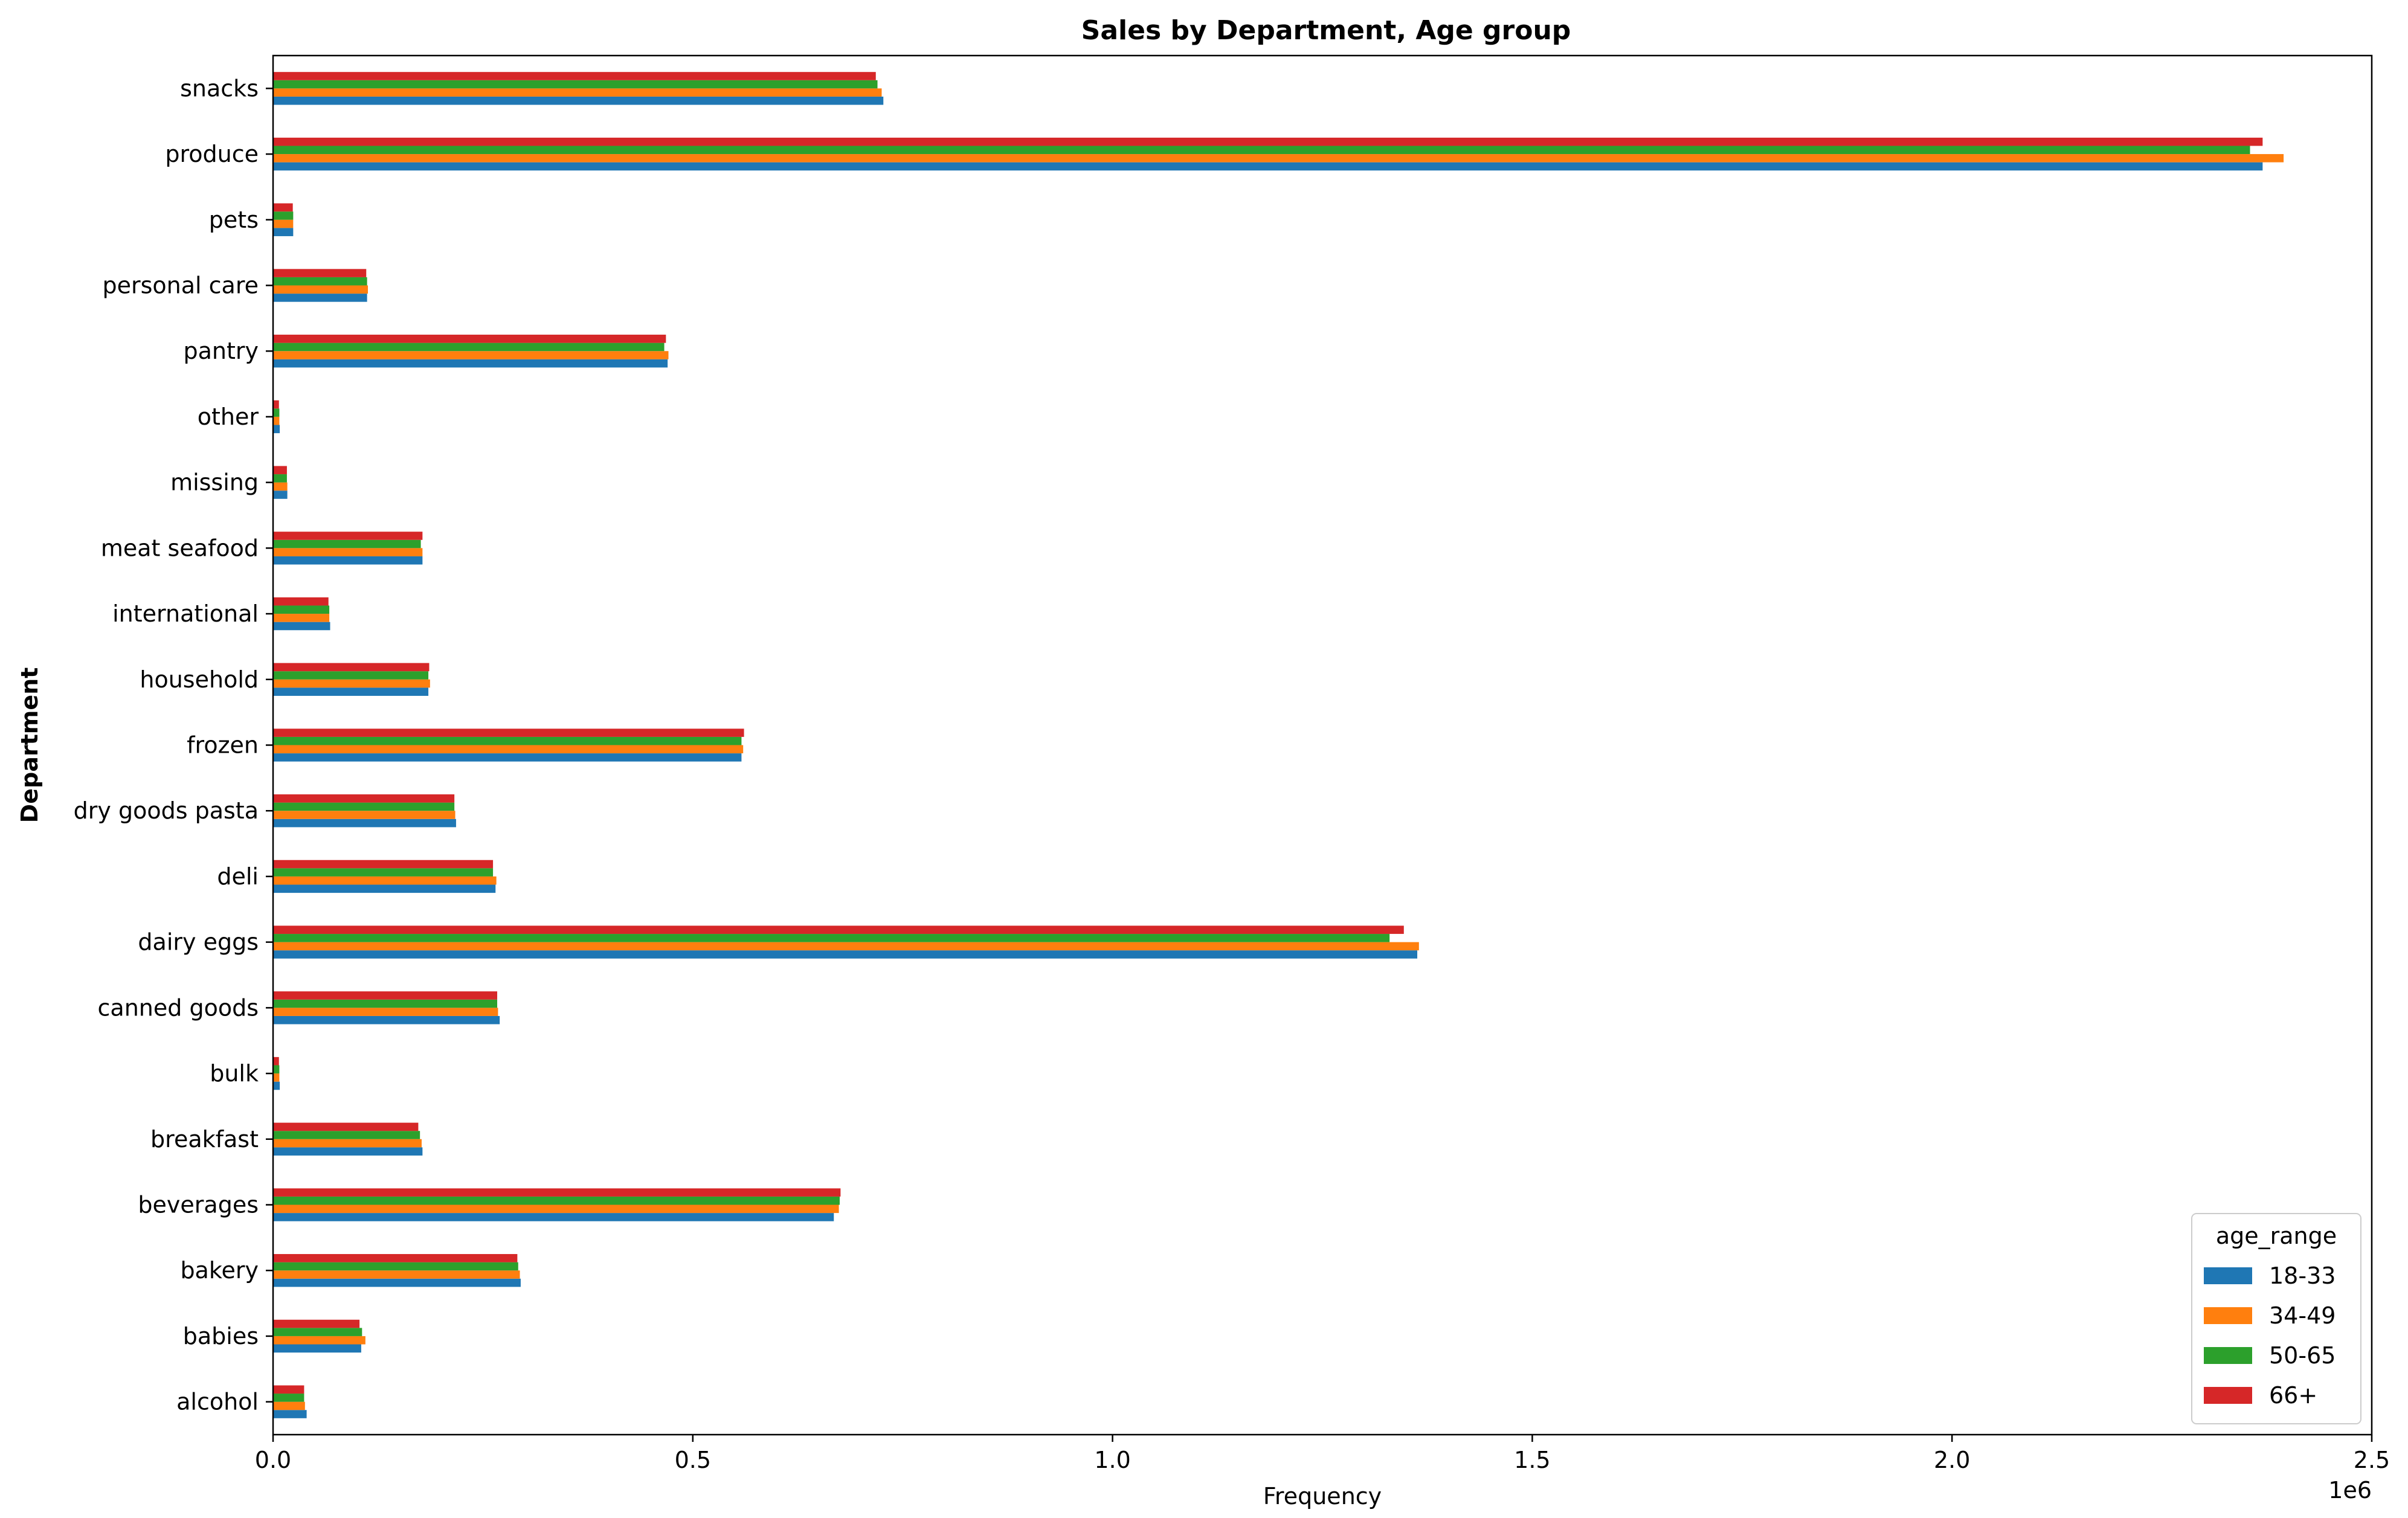 This screenshot has width=2408, height=1518. What do you see at coordinates (221, 1336) in the screenshot?
I see `y-tick-label: babies` at bounding box center [221, 1336].